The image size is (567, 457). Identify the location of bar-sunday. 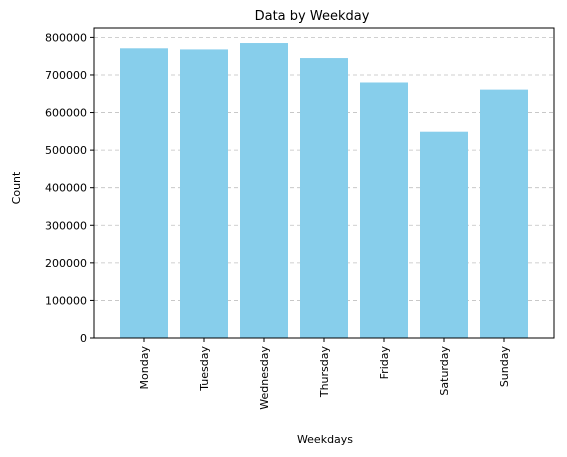
(504, 214).